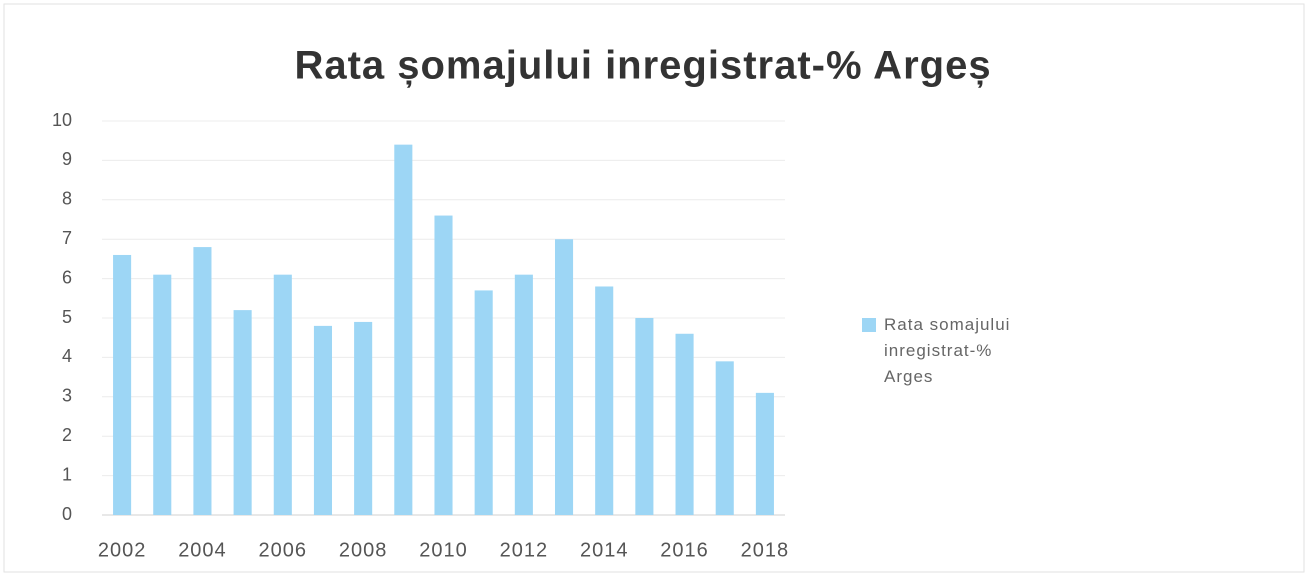  What do you see at coordinates (202, 550) in the screenshot?
I see `x-tick-label: 2004` at bounding box center [202, 550].